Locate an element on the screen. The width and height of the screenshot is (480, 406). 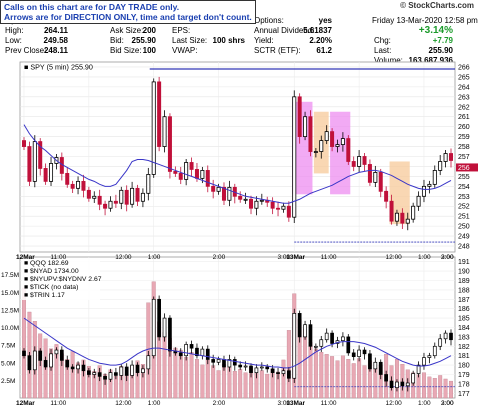
volume-tick-label: 12.5M is located at coordinates (10, 310).